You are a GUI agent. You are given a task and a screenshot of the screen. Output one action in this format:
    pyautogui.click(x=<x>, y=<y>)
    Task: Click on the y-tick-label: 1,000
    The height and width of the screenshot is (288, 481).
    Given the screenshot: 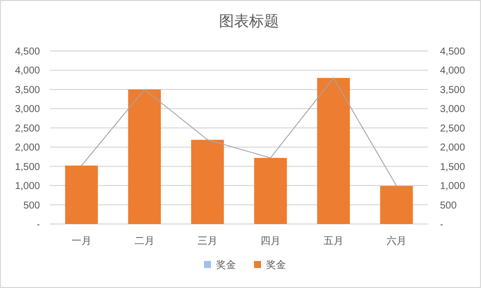 What is the action you would take?
    pyautogui.click(x=27, y=186)
    